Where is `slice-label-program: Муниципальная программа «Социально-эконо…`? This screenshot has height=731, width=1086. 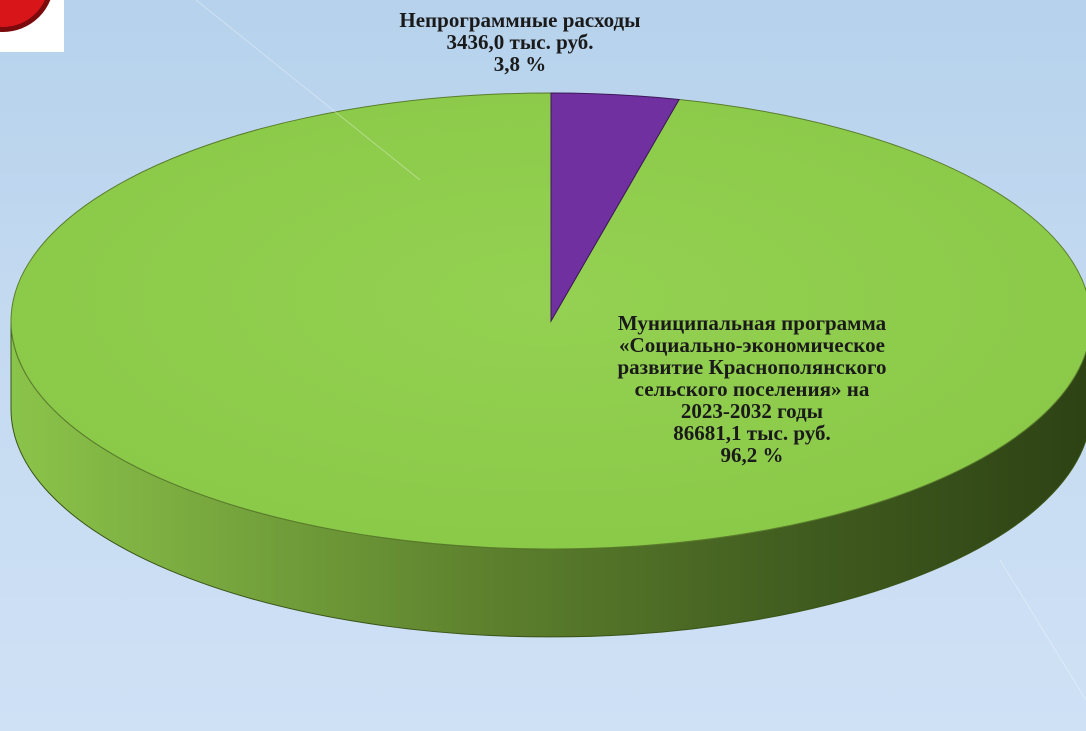
slice-label-program: Муниципальная программа «Социально-эконо… is located at coordinates (752, 389).